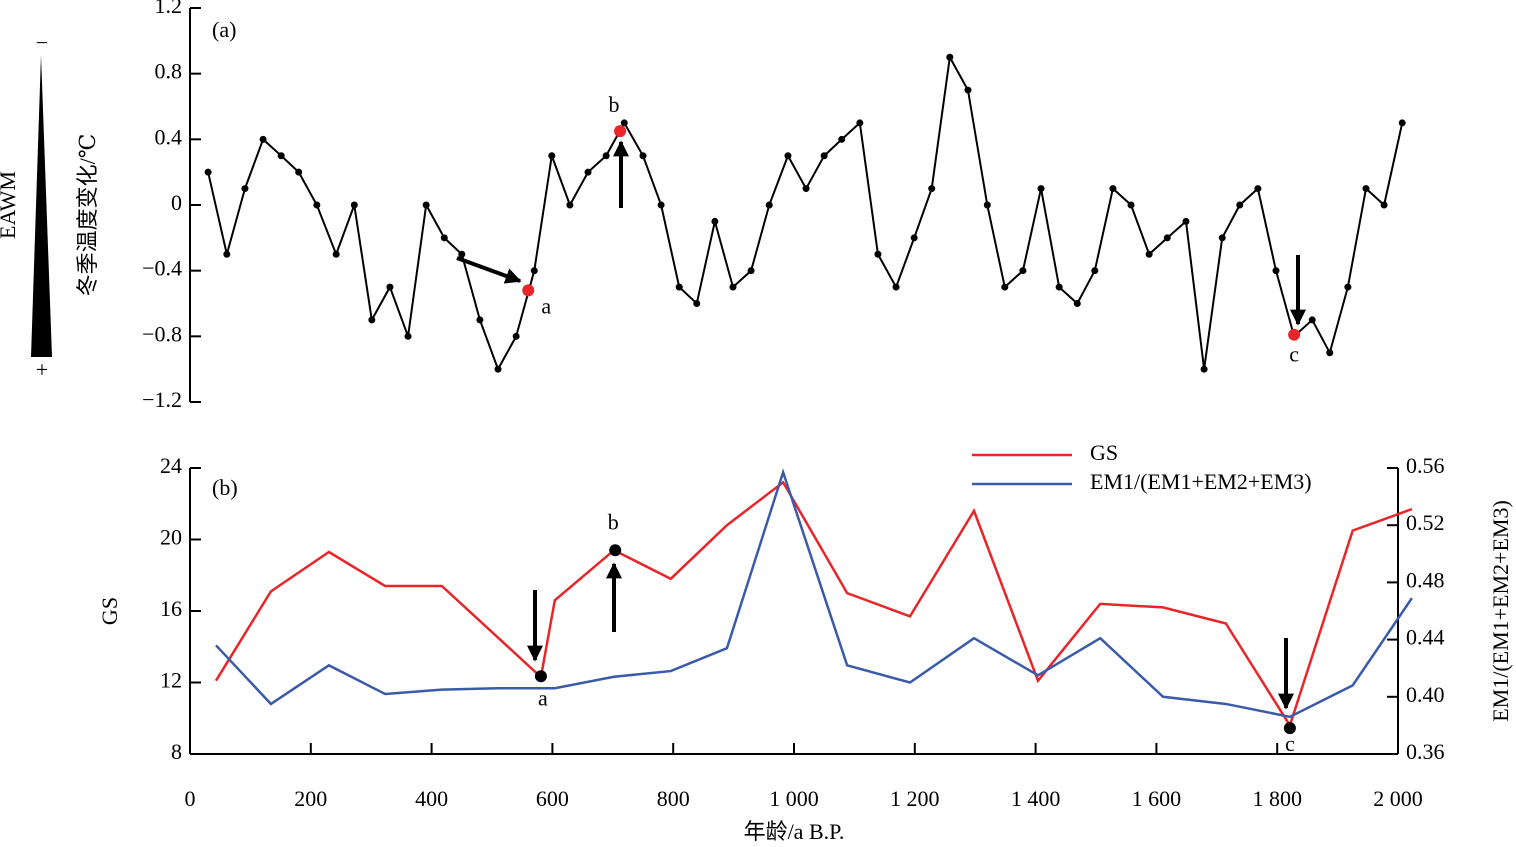 The image size is (1516, 847). What do you see at coordinates (1157, 798) in the screenshot?
I see `x-tick-label: 1 600` at bounding box center [1157, 798].